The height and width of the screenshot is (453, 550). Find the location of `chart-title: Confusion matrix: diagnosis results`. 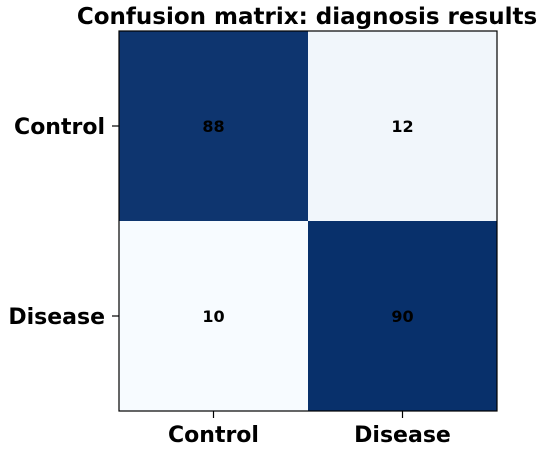

chart-title: Confusion matrix: diagnosis results is located at coordinates (307, 17).